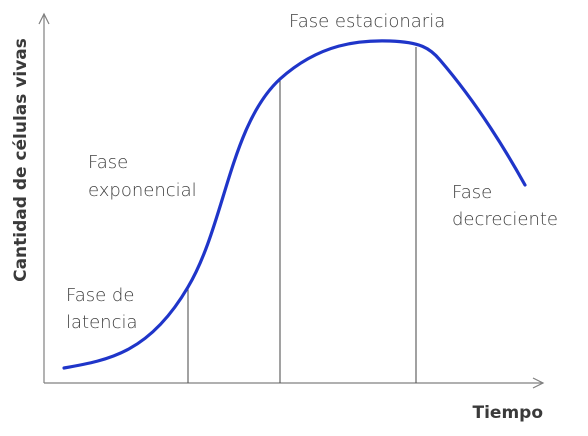 Image resolution: width=588 pixels, height=436 pixels. Describe the element at coordinates (21, 160) in the screenshot. I see `y-axis-title: Cantidad de células vivas` at that location.